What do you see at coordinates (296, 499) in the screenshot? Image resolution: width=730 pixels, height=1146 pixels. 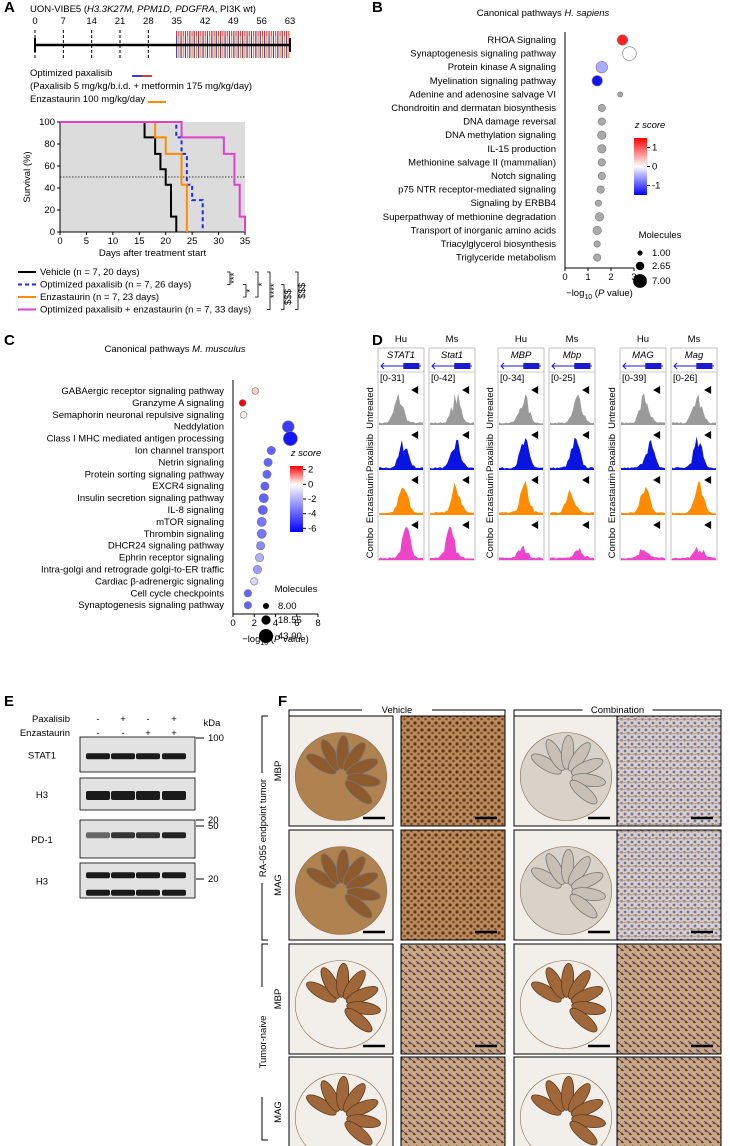 I see `colorbar` at bounding box center [296, 499].